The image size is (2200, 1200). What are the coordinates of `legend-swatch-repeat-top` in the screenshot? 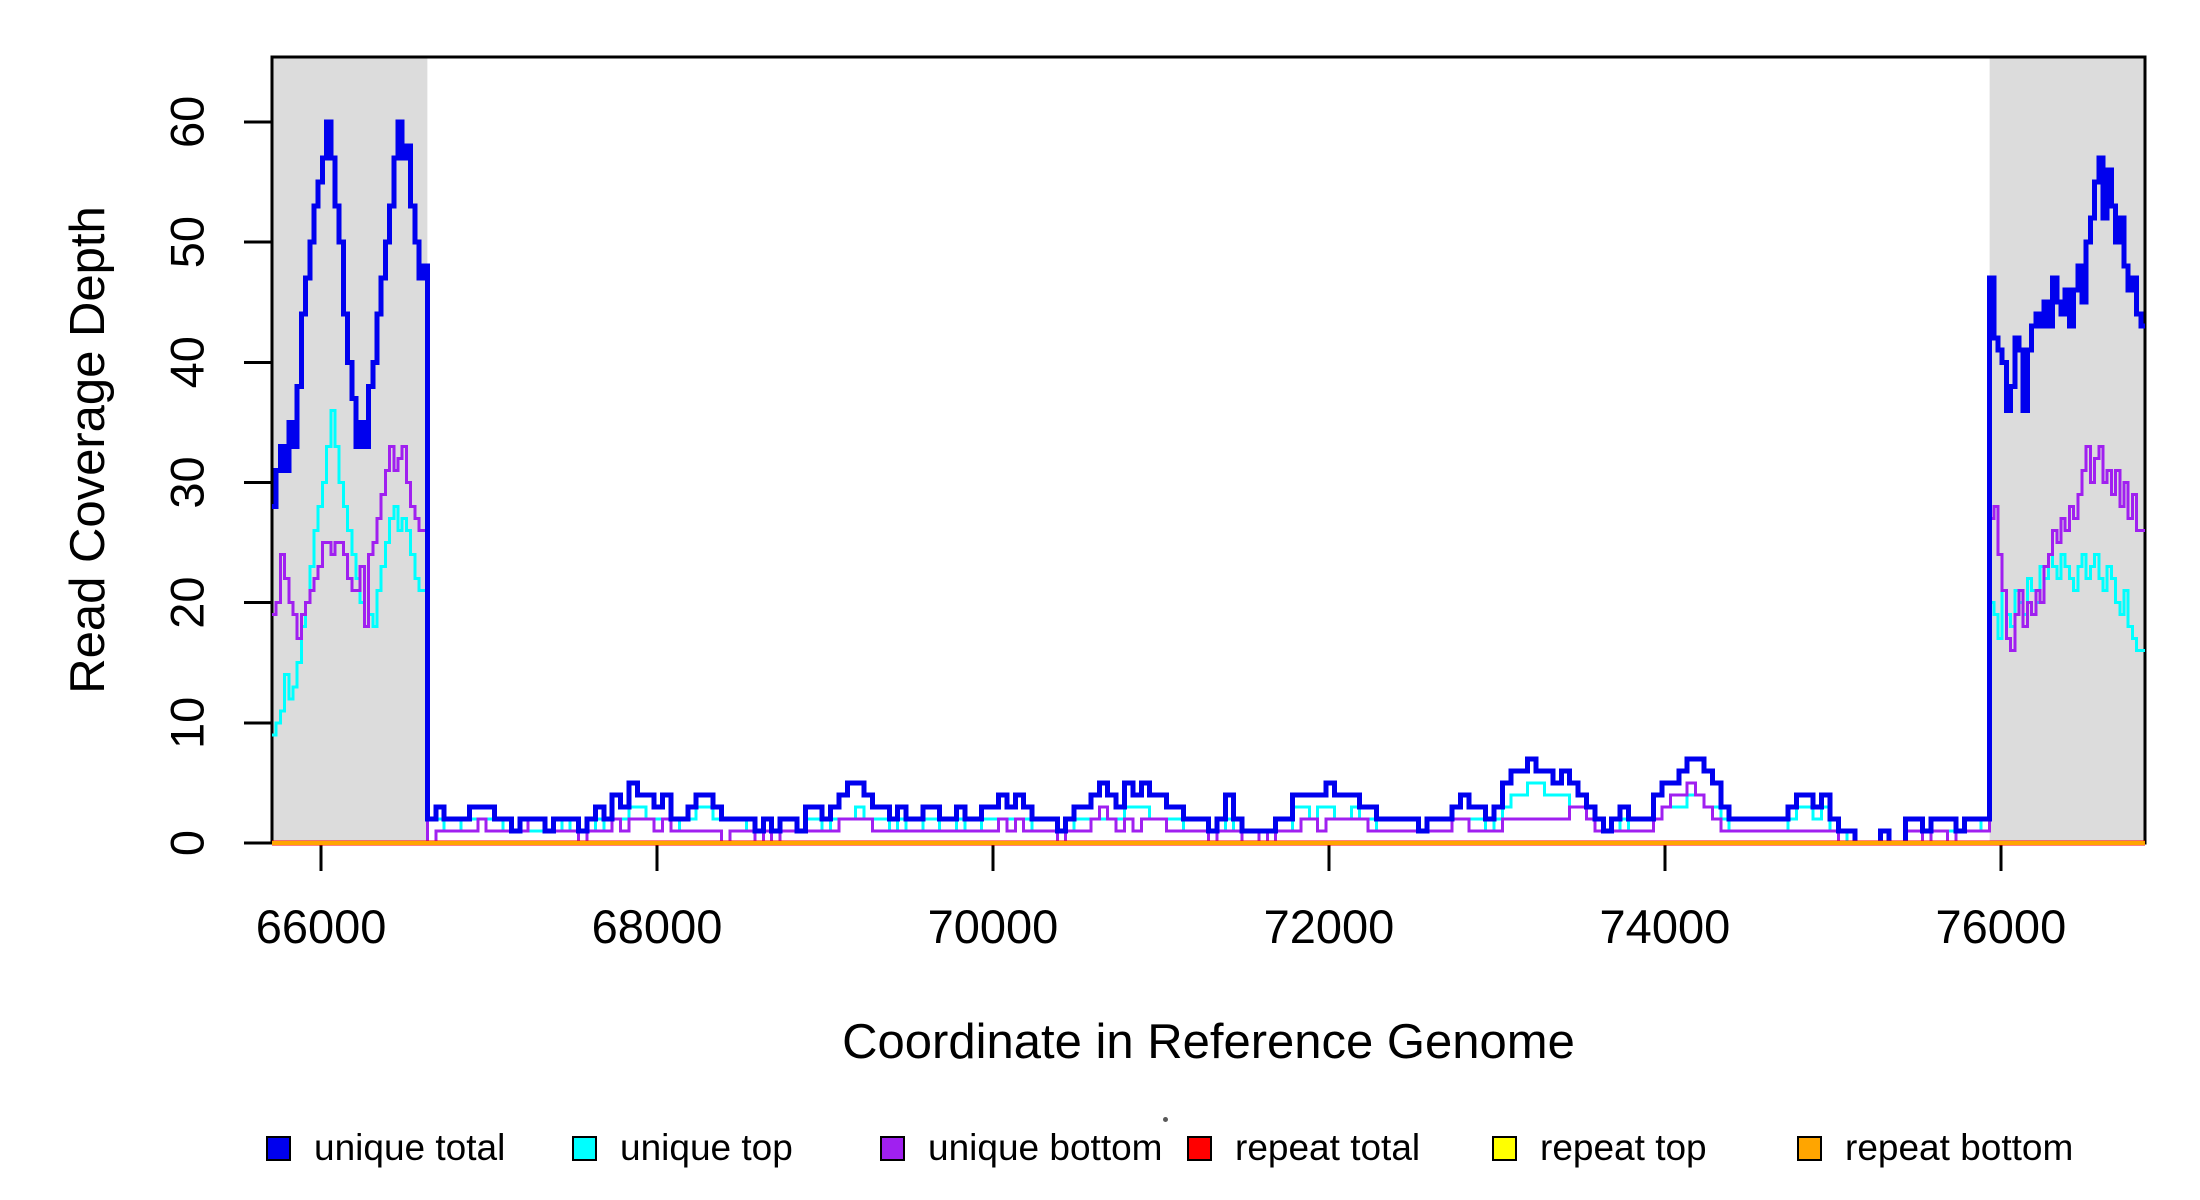 It's located at (1504, 1148).